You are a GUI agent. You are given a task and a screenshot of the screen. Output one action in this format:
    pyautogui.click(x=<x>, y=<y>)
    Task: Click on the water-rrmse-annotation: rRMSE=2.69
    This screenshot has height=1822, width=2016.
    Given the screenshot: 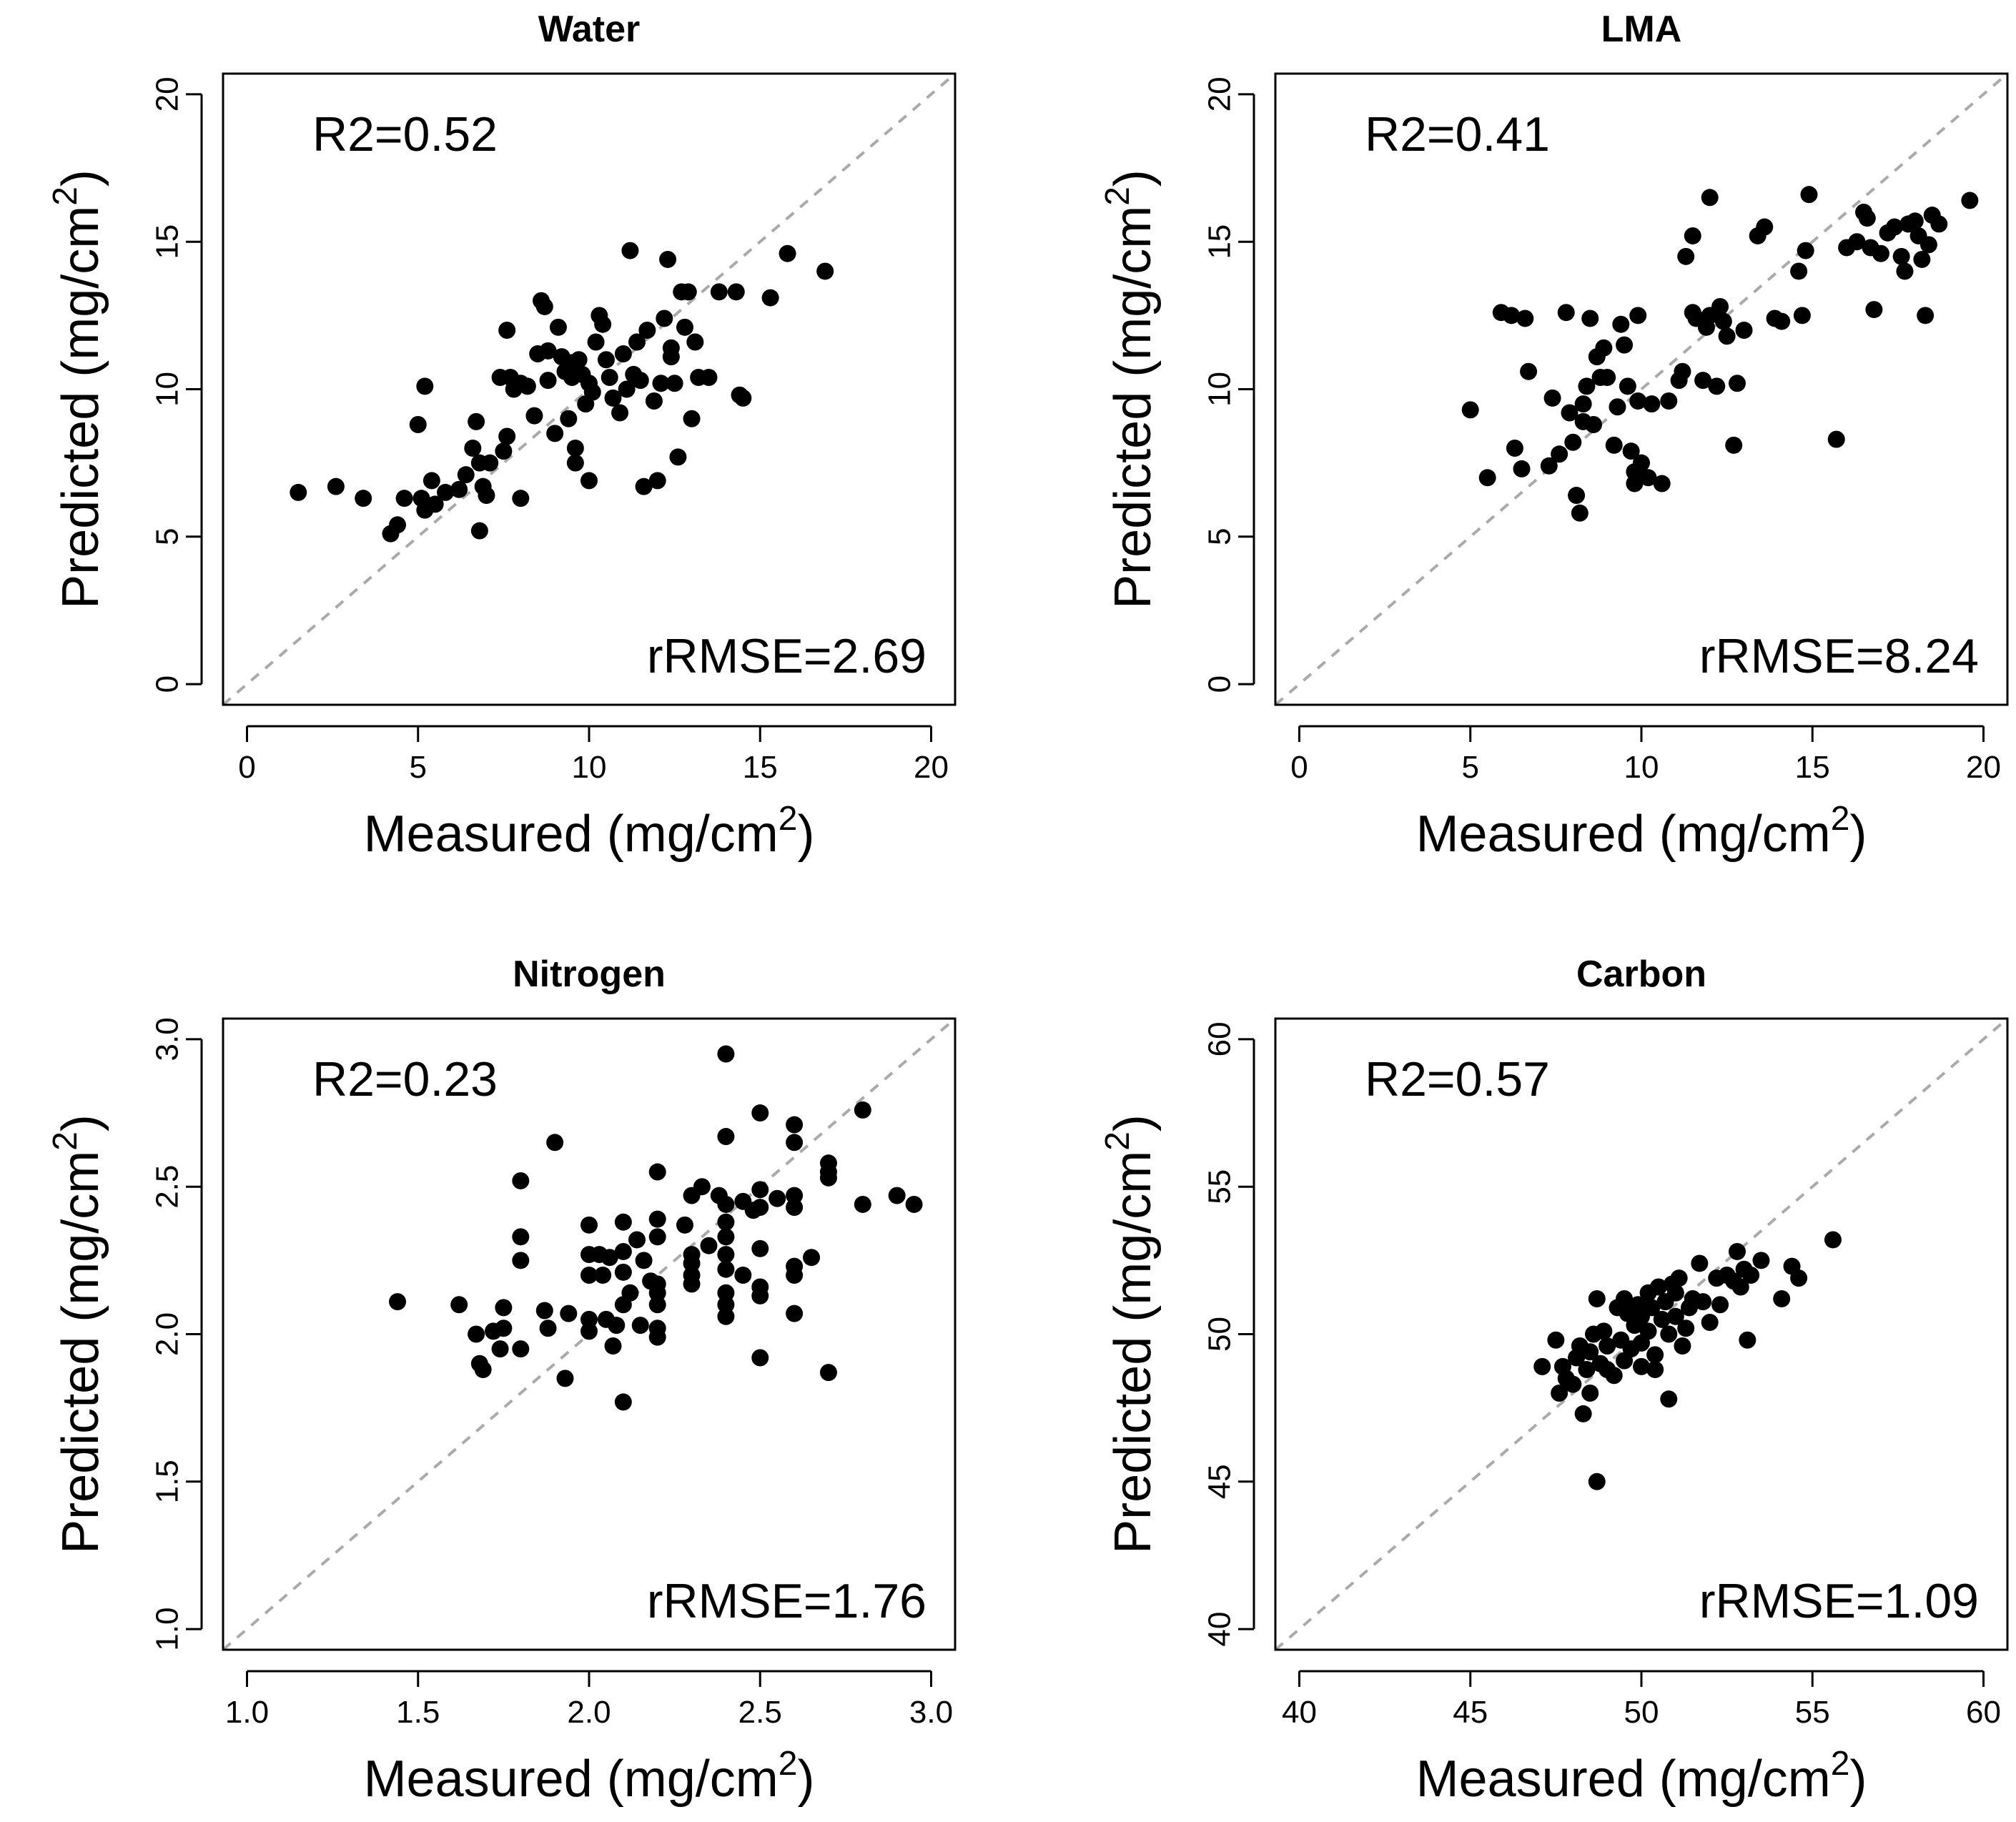 What is the action you would take?
    pyautogui.click(x=787, y=656)
    